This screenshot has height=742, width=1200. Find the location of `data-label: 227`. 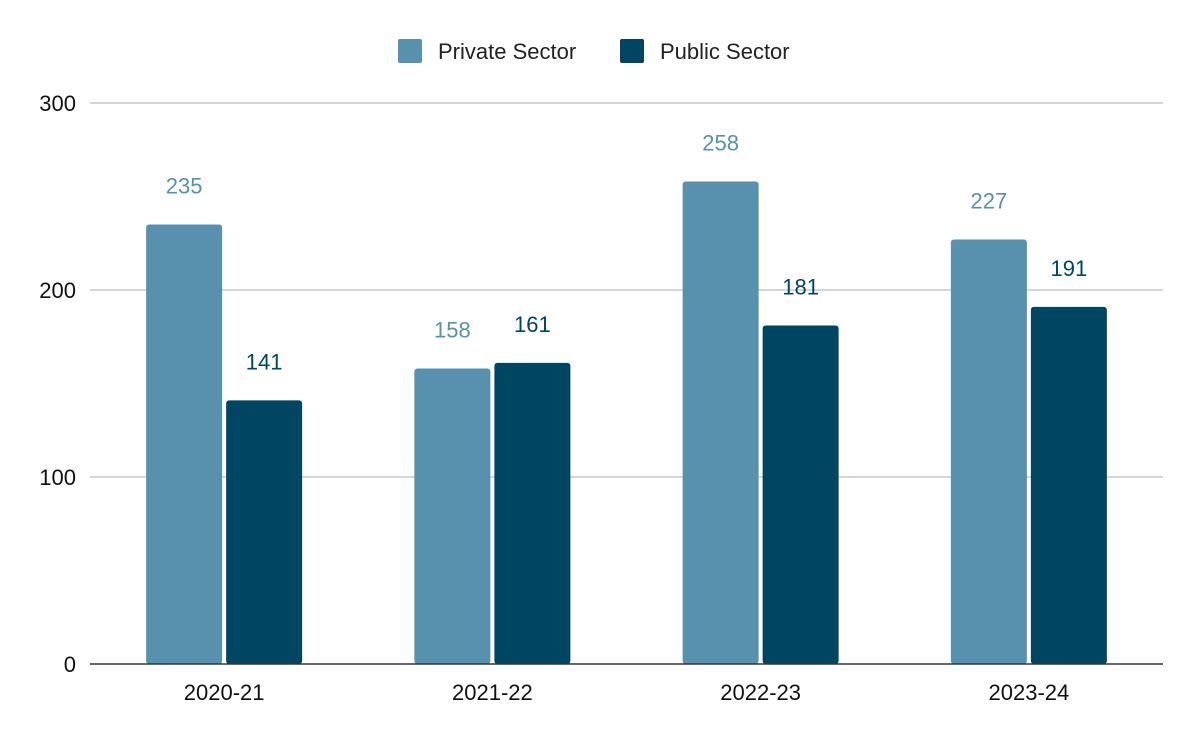

data-label: 227 is located at coordinates (989, 201).